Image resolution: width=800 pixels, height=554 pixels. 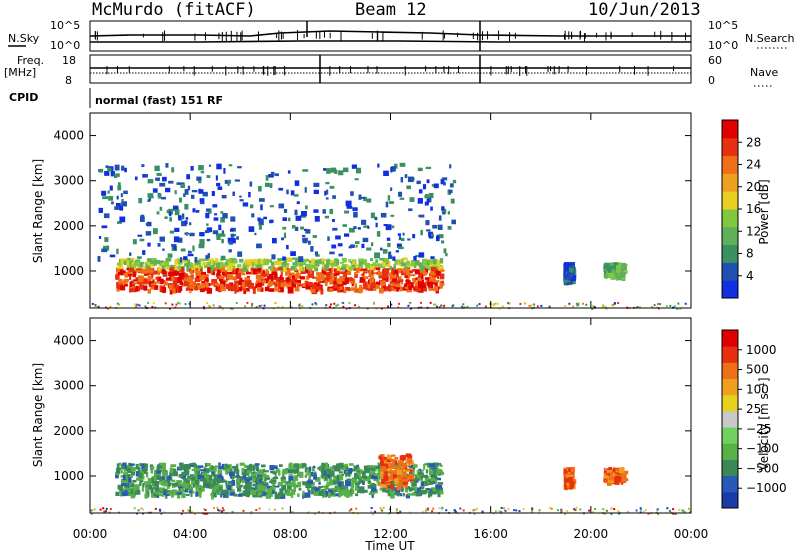 What do you see at coordinates (730, 218) in the screenshot?
I see `colorbar-swatch` at bounding box center [730, 218].